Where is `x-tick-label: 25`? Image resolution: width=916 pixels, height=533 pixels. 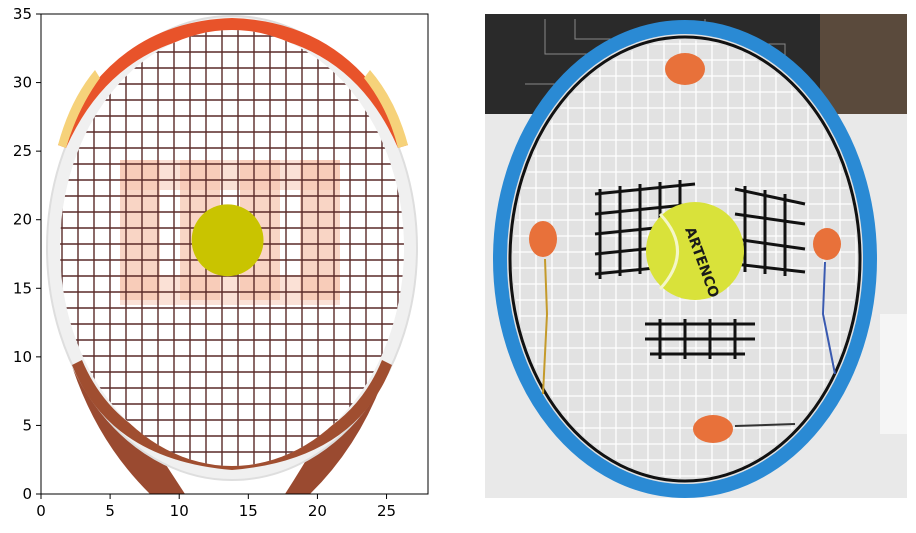 x-tick-label: 25 is located at coordinates (386, 511).